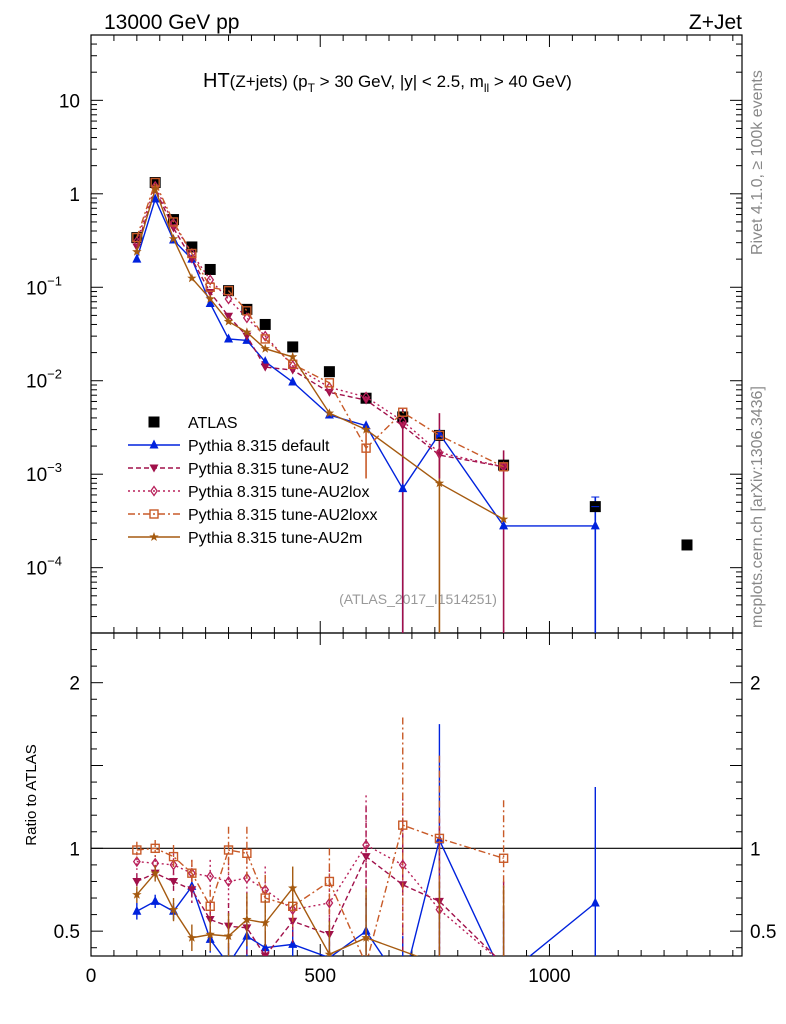 The height and width of the screenshot is (1024, 786). I want to click on y-tick-label: 10⁻³, so click(44, 473).